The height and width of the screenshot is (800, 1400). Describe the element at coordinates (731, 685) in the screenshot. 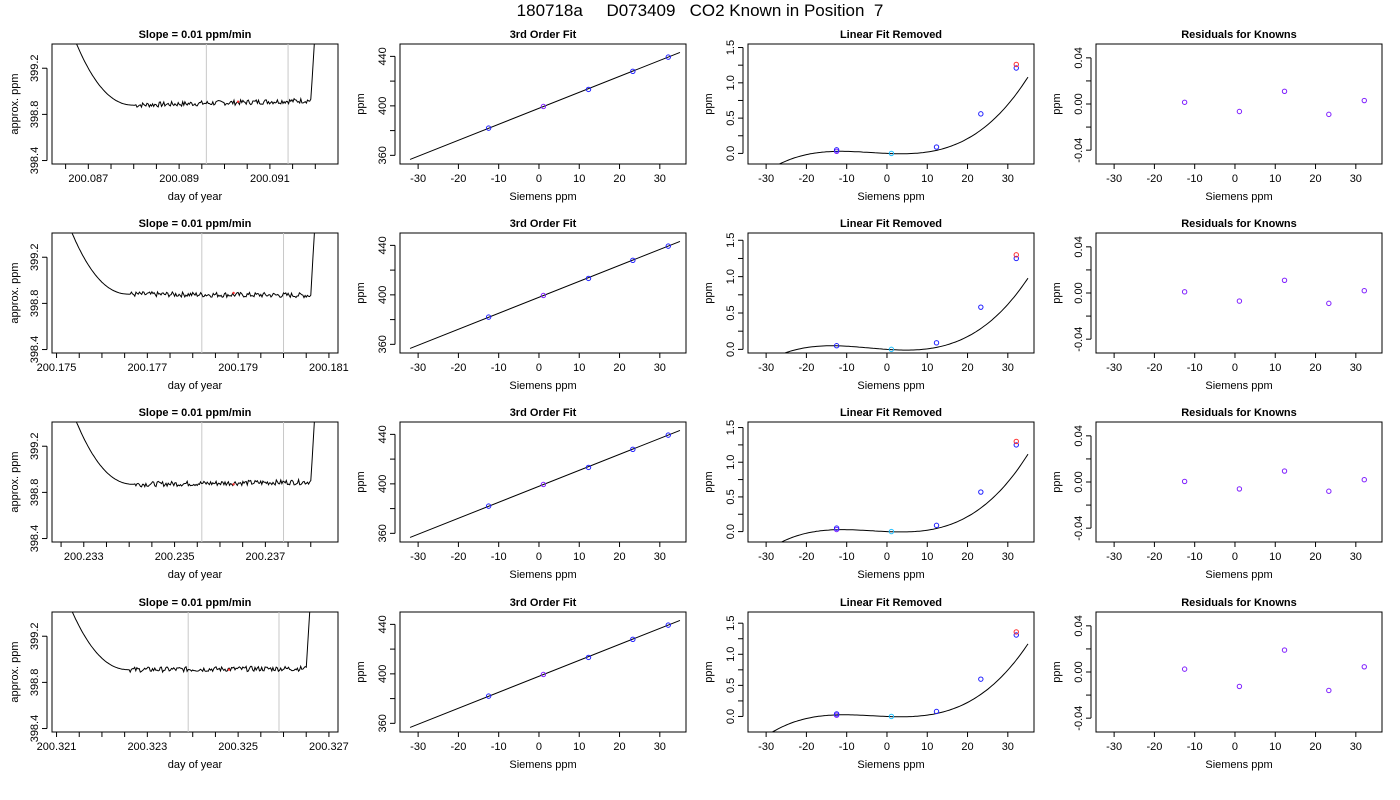

I see `y-tick-label: 0.5` at that location.